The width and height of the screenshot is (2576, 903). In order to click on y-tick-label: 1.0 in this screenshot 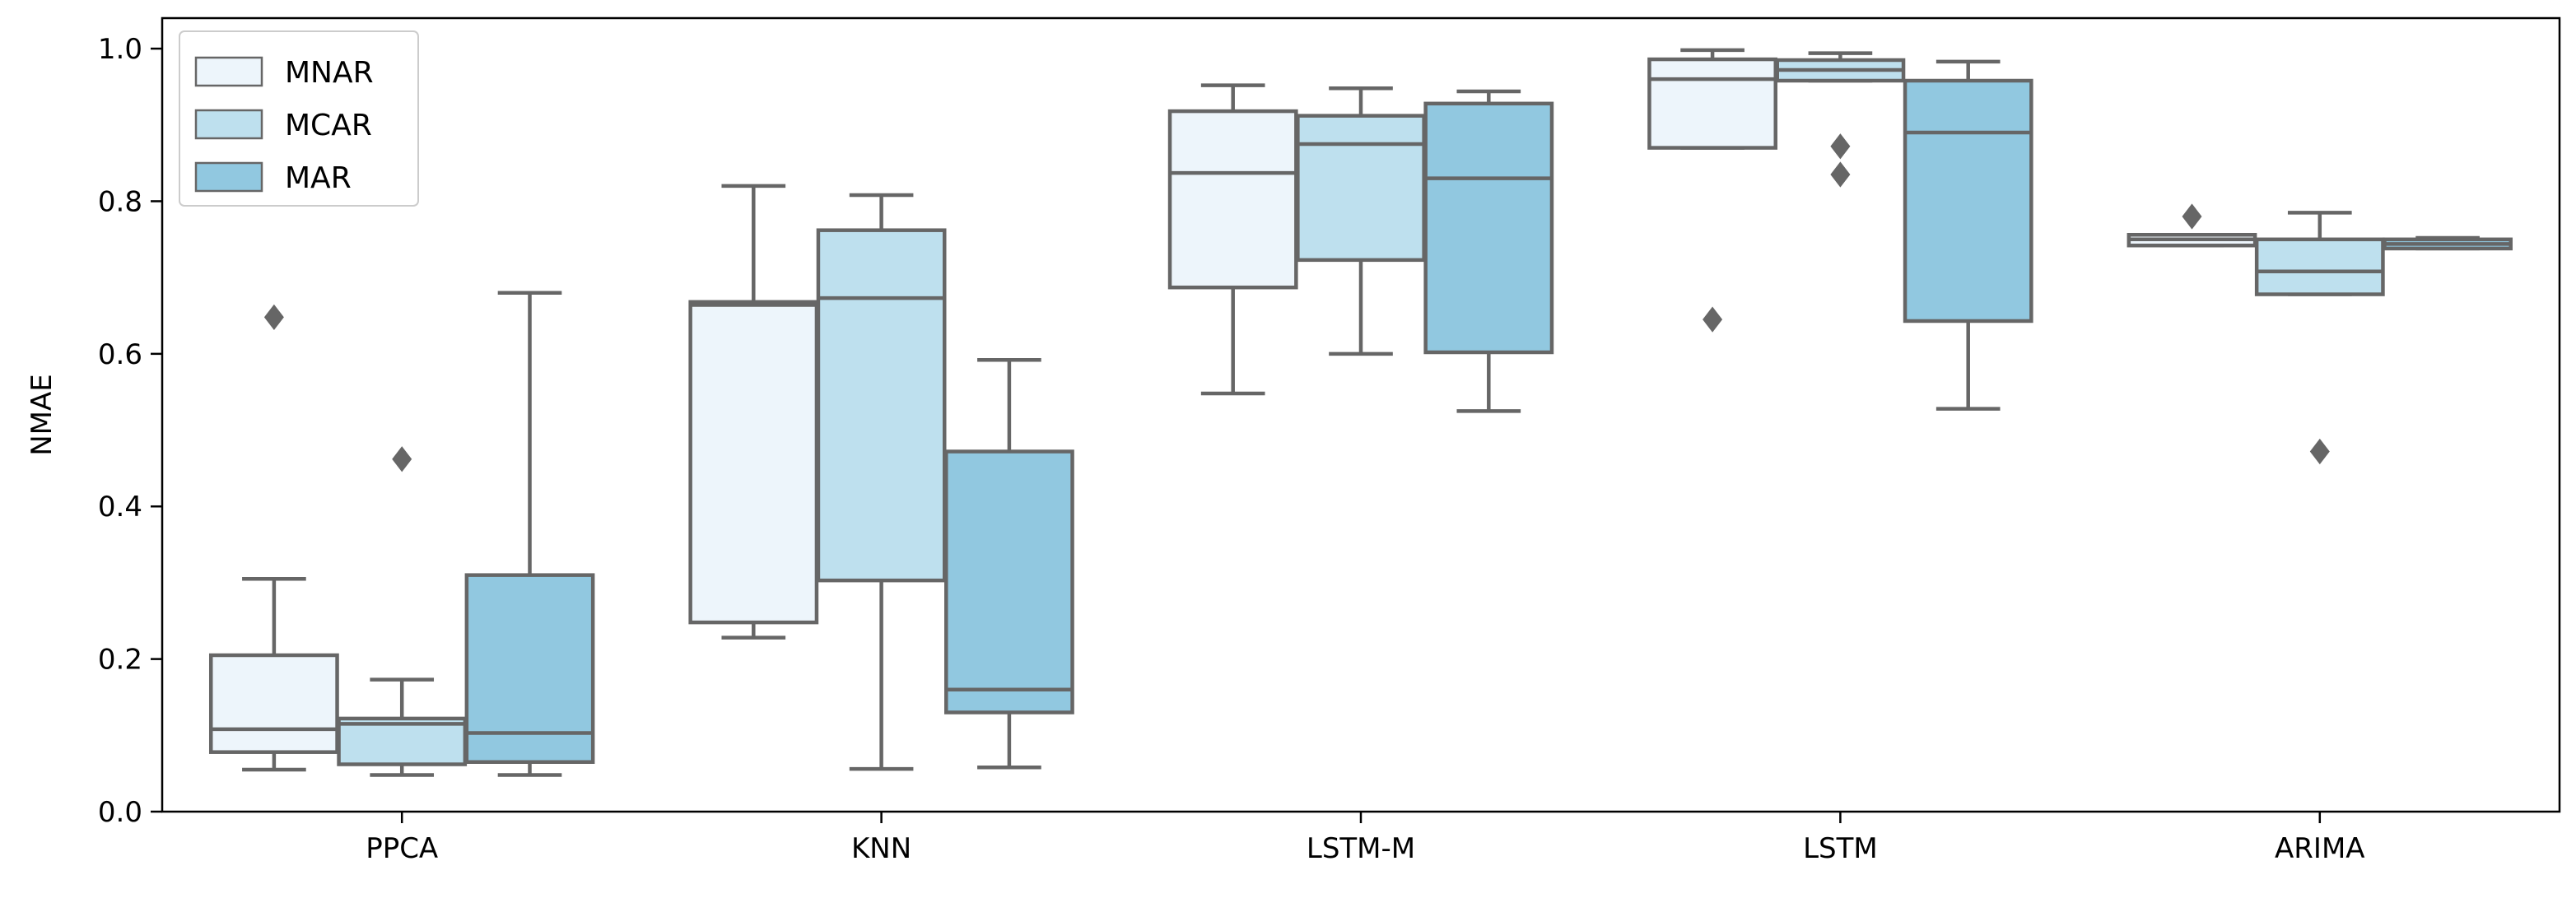, I will do `click(120, 49)`.